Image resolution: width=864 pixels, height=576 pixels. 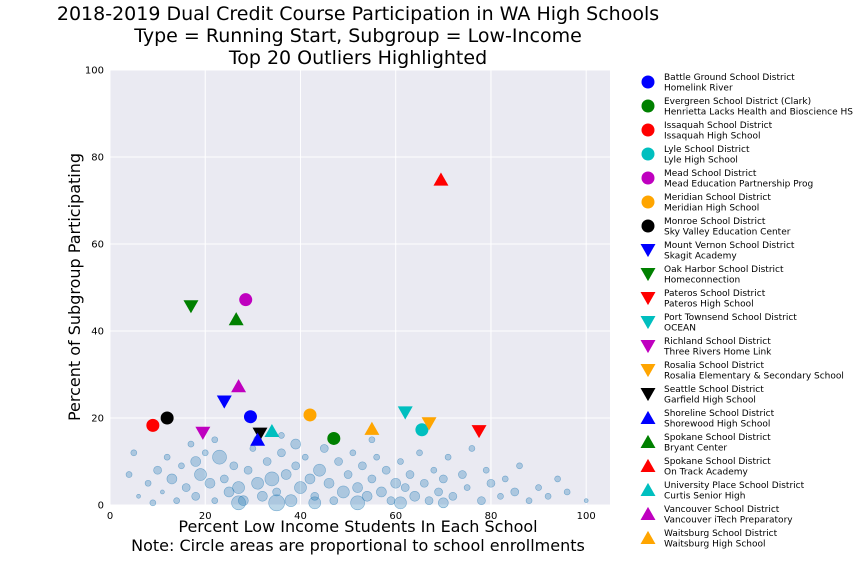 What do you see at coordinates (94, 71) in the screenshot?
I see `y-tick-label: 100` at bounding box center [94, 71].